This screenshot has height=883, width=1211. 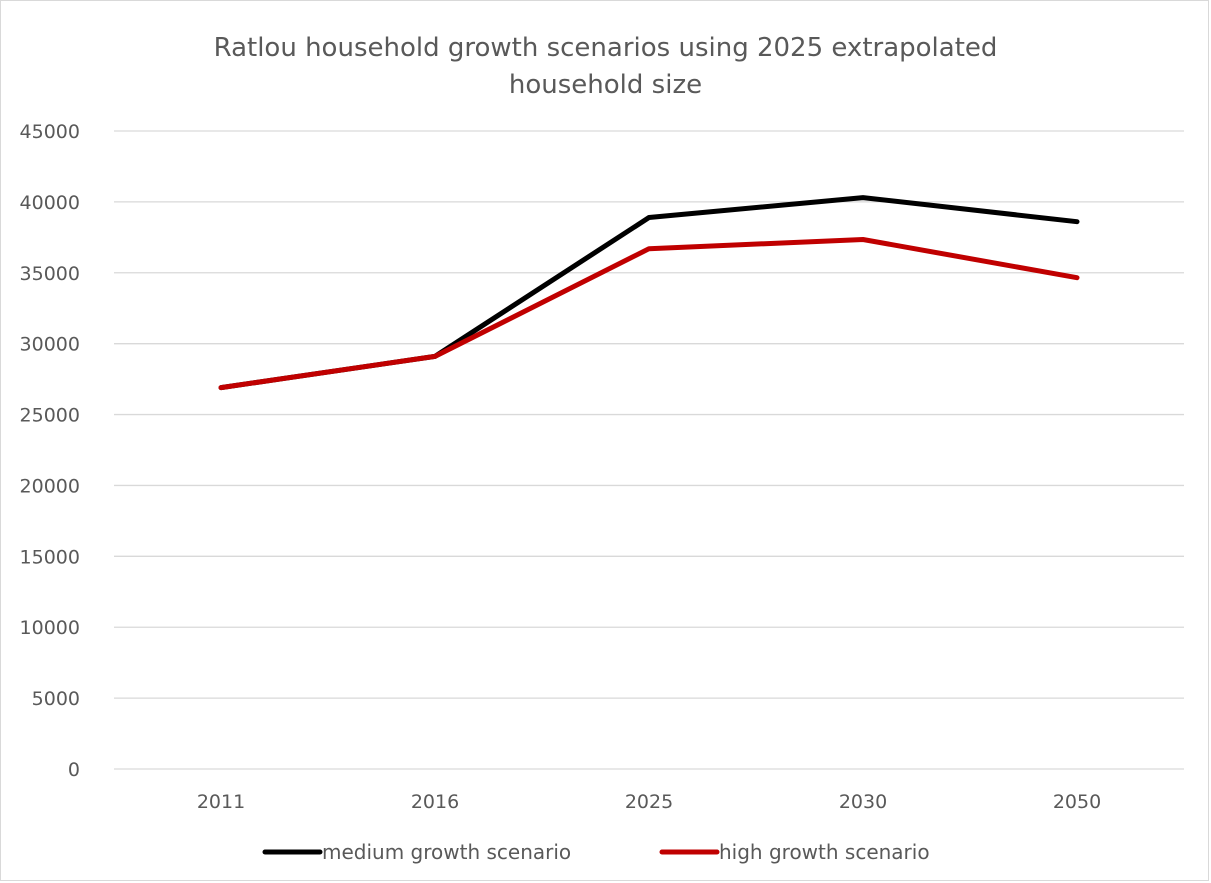 I want to click on y-tick-label: 30000, so click(x=50, y=345).